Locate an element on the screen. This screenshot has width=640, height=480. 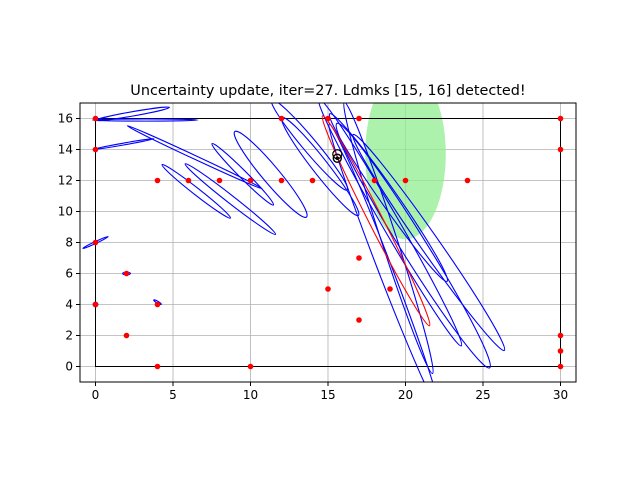
robot-uncertainty-ellipse is located at coordinates (376, 221).